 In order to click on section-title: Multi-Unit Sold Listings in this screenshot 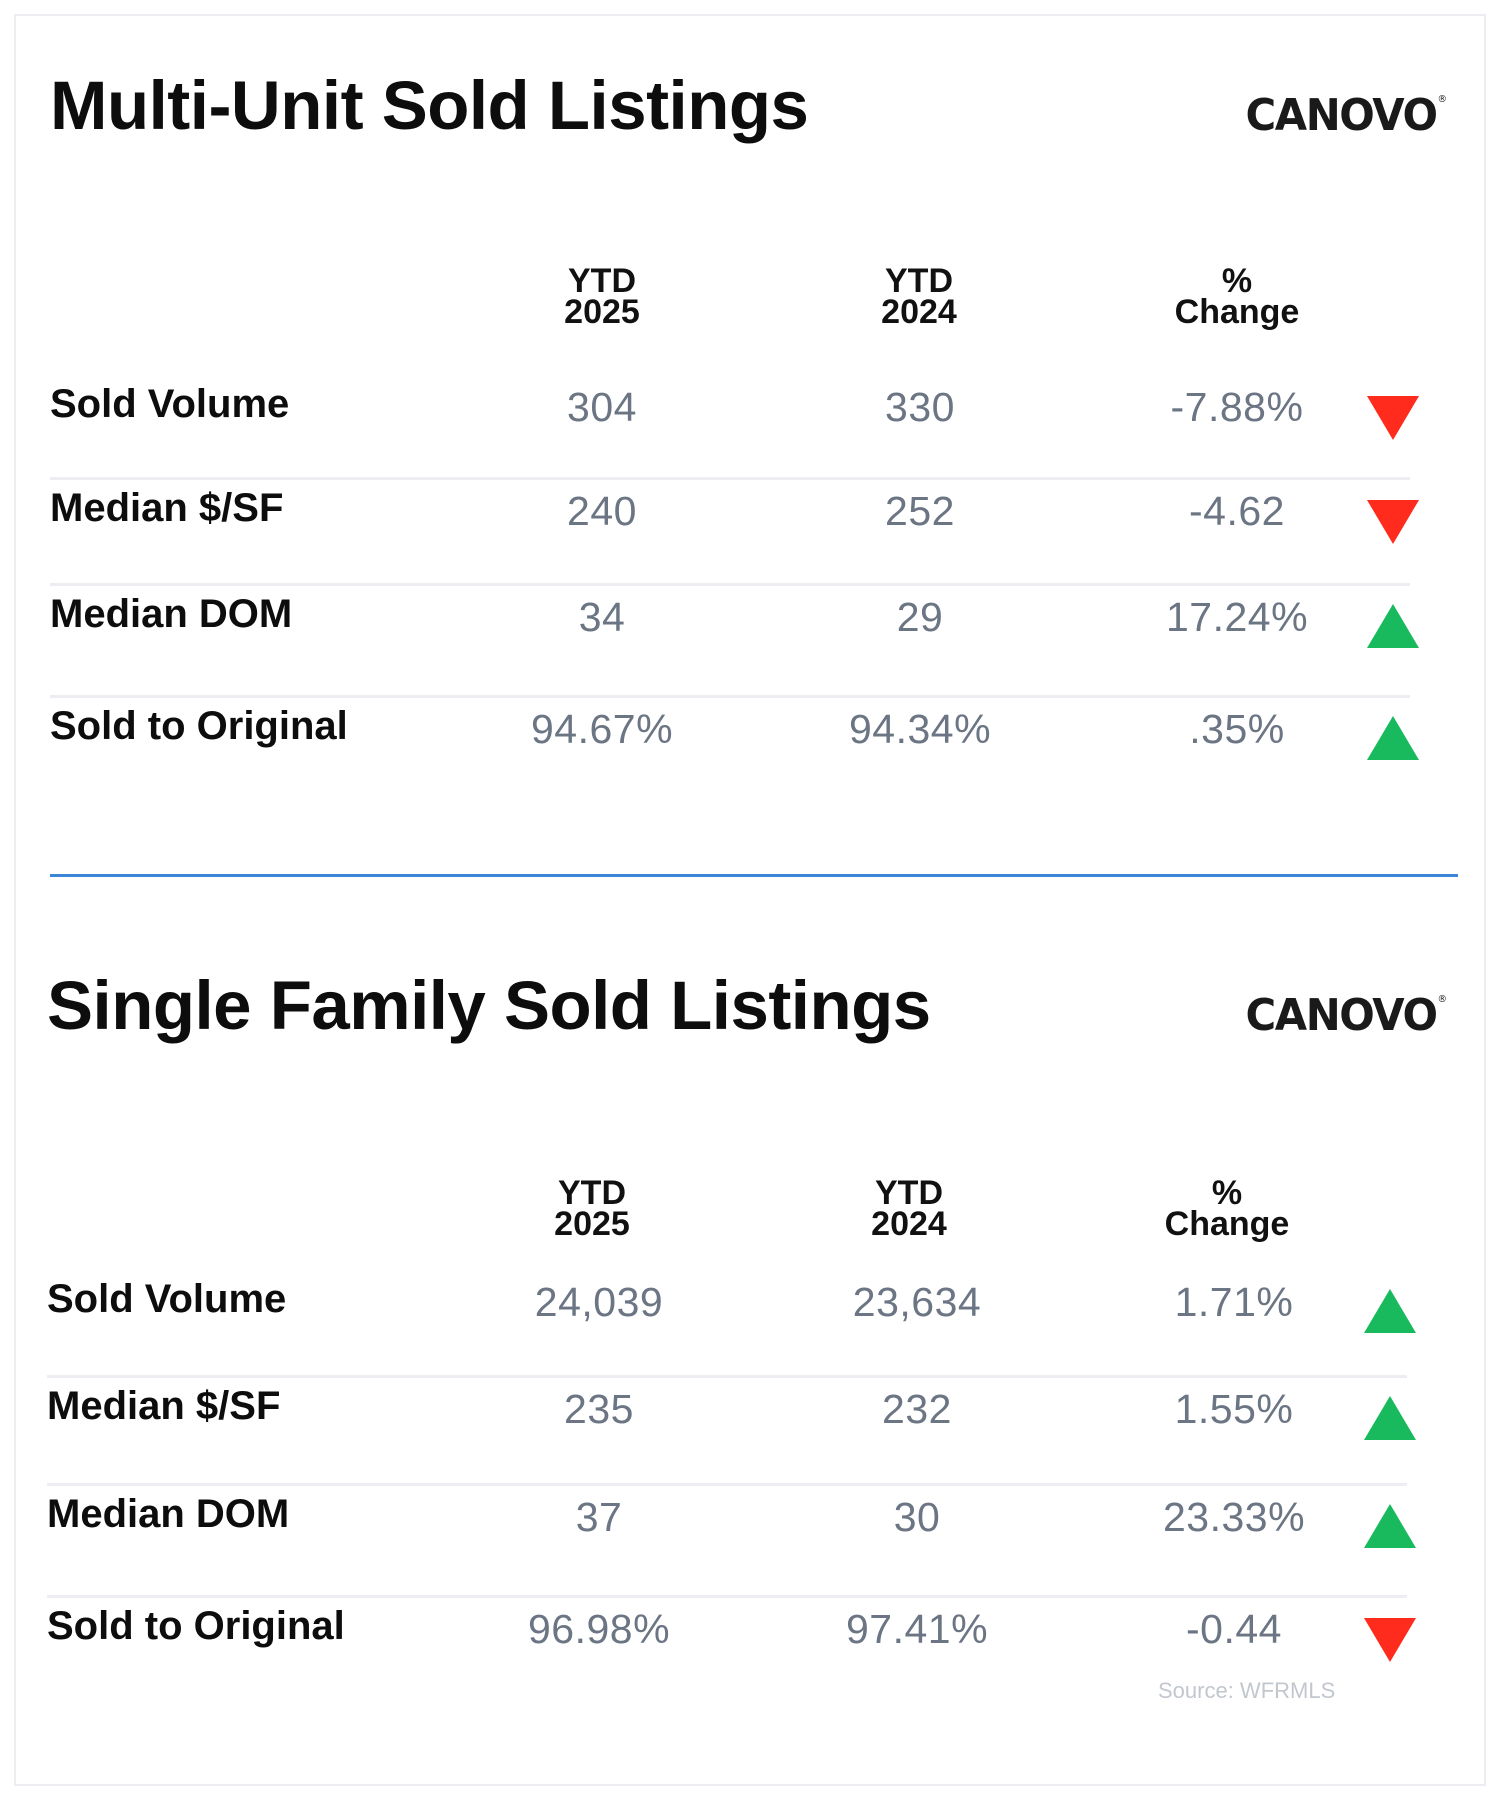, I will do `click(429, 105)`.